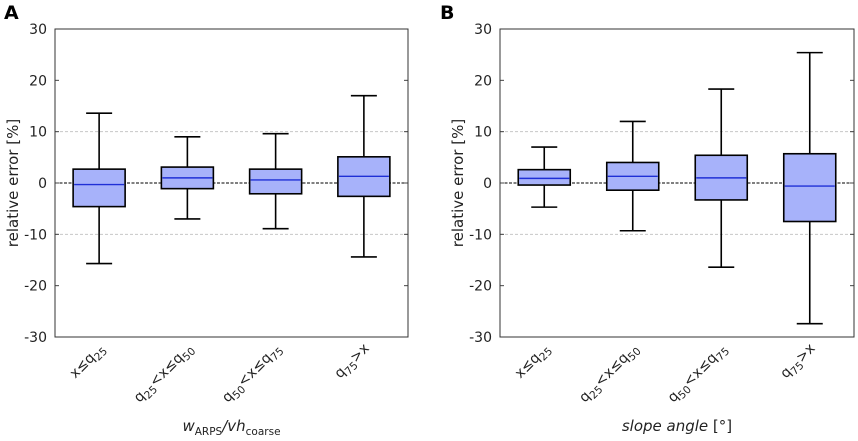 This screenshot has height=441, width=858. Describe the element at coordinates (188, 426) in the screenshot. I see `label-part: w` at that location.